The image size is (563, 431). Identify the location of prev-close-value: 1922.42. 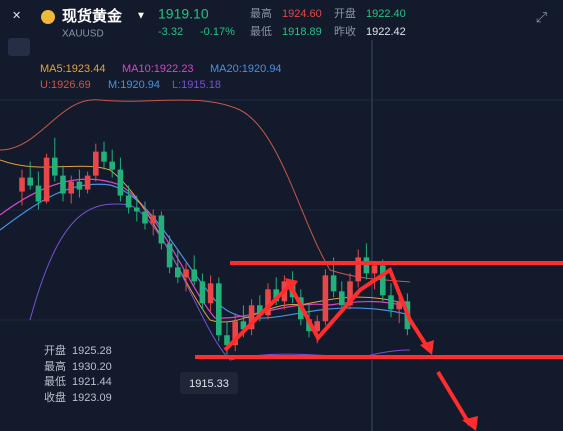
(386, 32).